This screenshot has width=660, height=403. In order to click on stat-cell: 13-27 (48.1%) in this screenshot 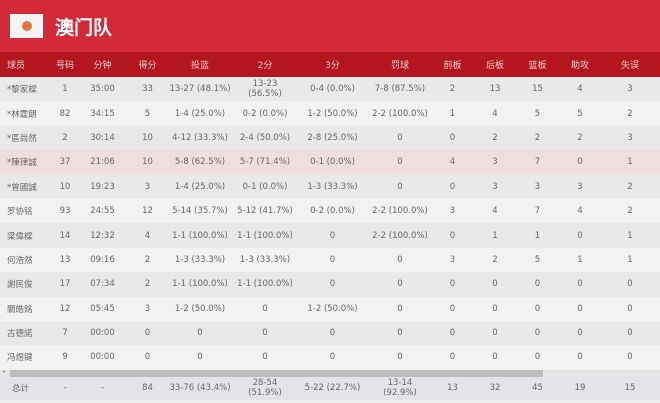, I will do `click(200, 89)`.